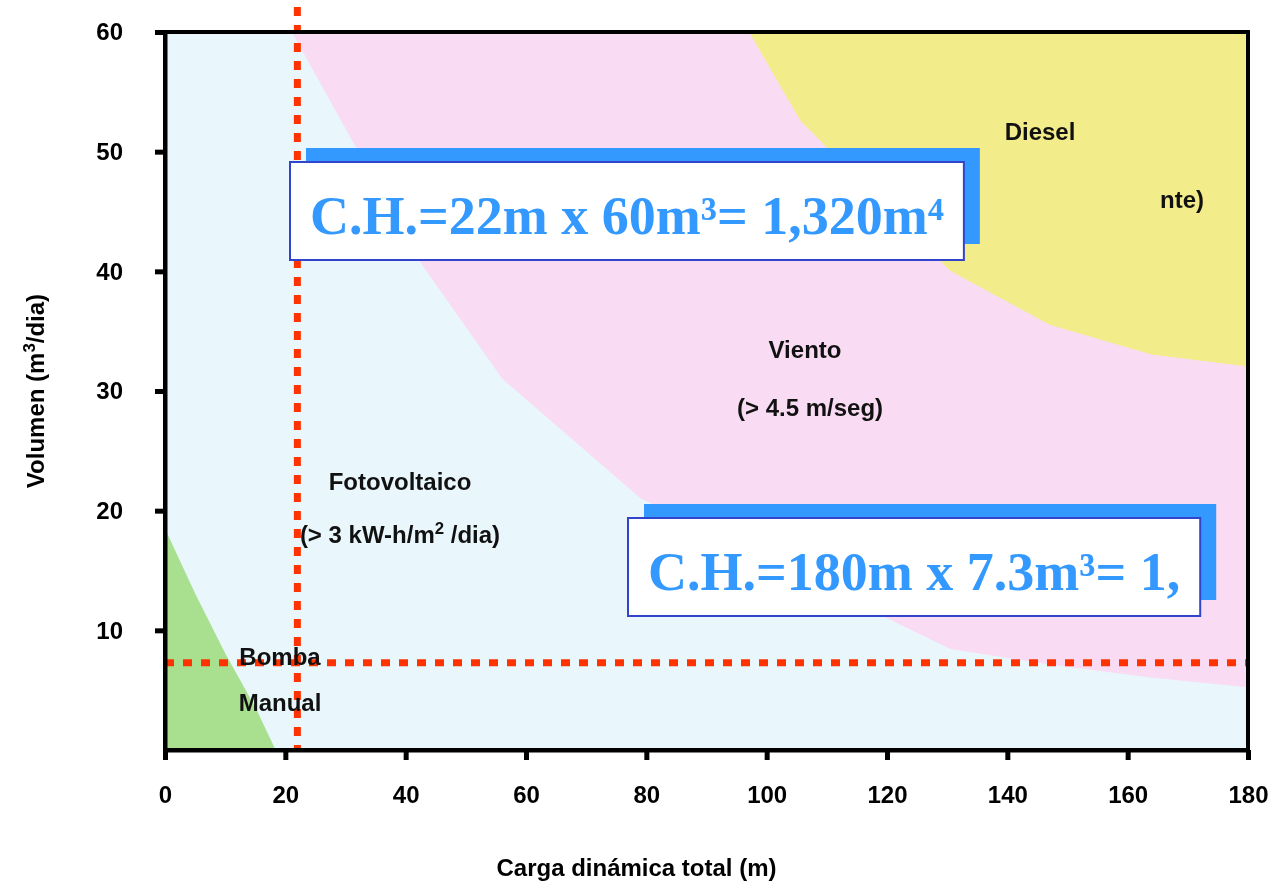 Image resolution: width=1272 pixels, height=886 pixels. What do you see at coordinates (805, 349) in the screenshot?
I see `annotation: Viento` at bounding box center [805, 349].